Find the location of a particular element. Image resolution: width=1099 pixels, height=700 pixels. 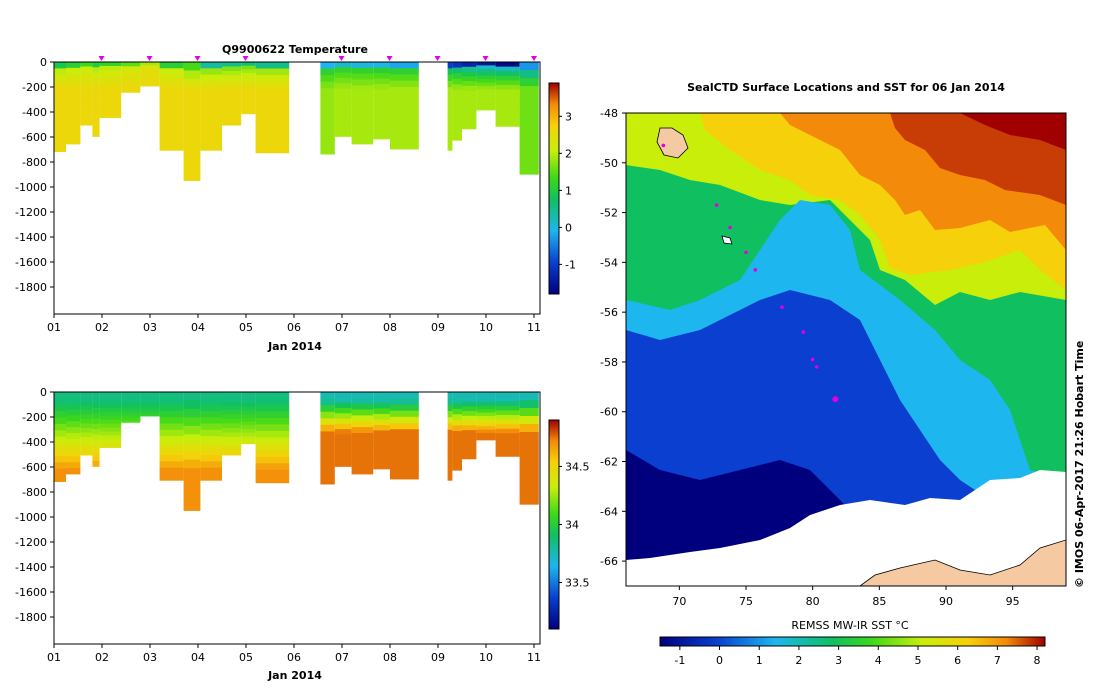

surface-location-marker is located at coordinates (803, 332).